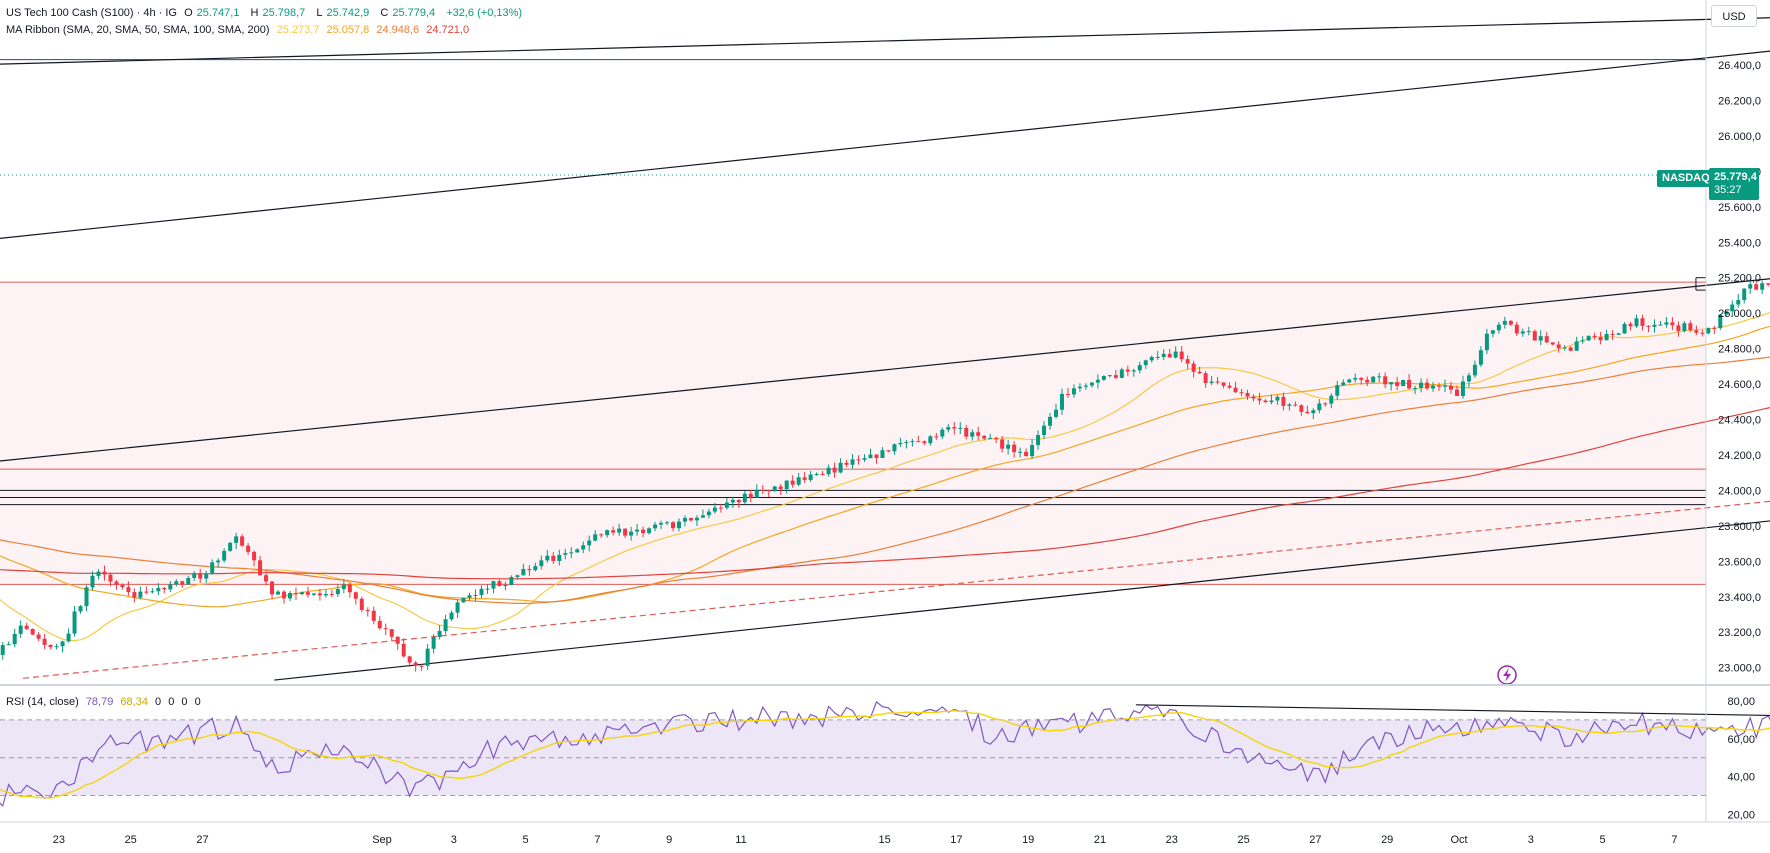 This screenshot has width=1770, height=853. I want to click on time-tick-label: 11, so click(740, 840).